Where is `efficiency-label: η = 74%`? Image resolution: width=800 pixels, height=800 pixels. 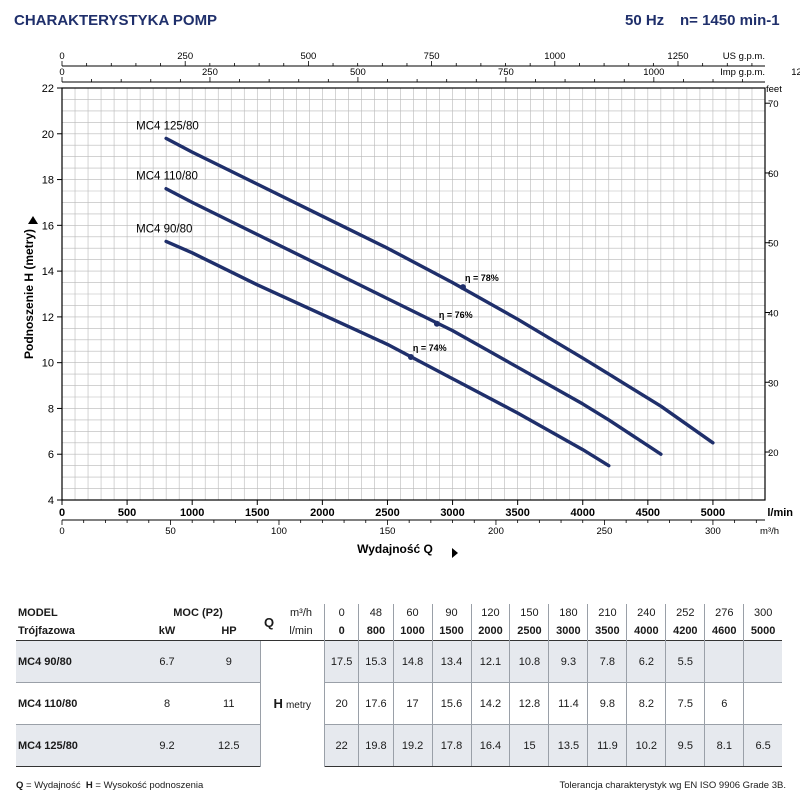 efficiency-label: η = 74% is located at coordinates (430, 348).